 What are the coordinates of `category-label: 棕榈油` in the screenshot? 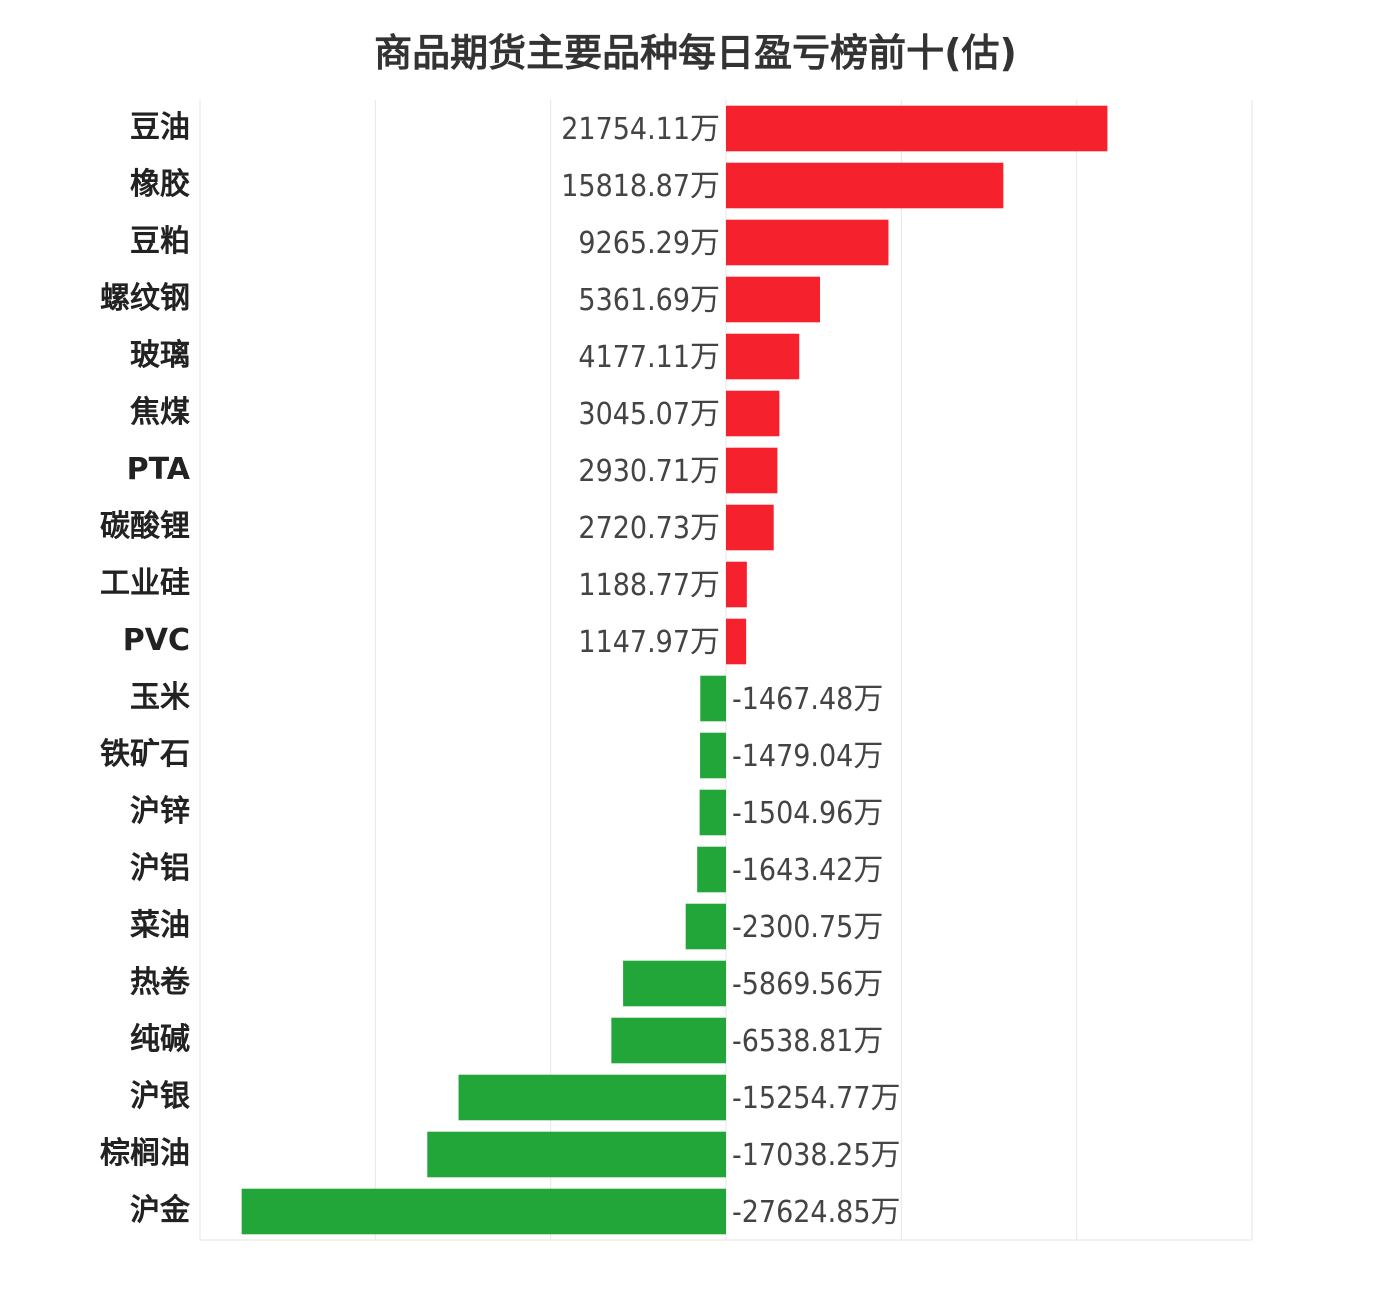 It's located at (145, 1153).